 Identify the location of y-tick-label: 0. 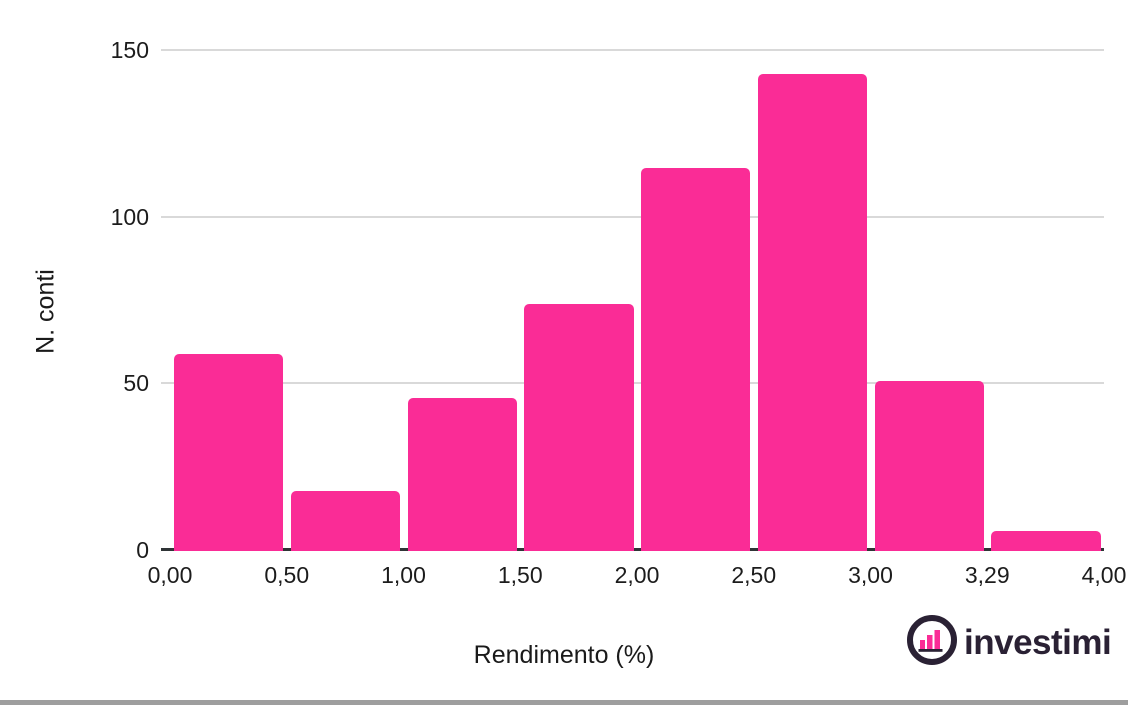
(142, 550).